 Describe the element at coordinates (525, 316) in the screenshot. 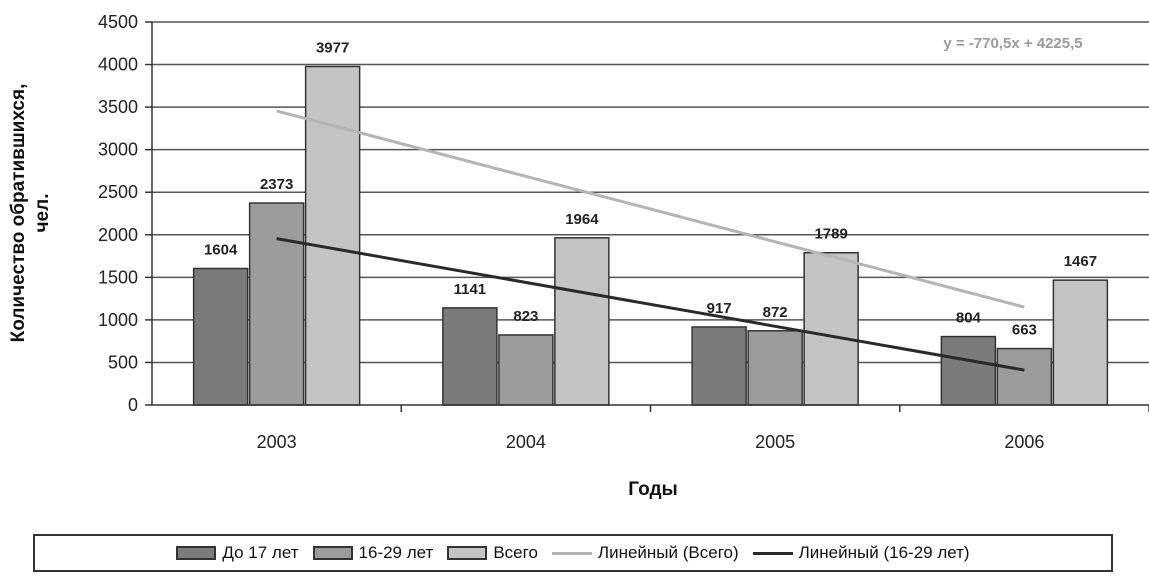

I see `data-label: 823` at that location.